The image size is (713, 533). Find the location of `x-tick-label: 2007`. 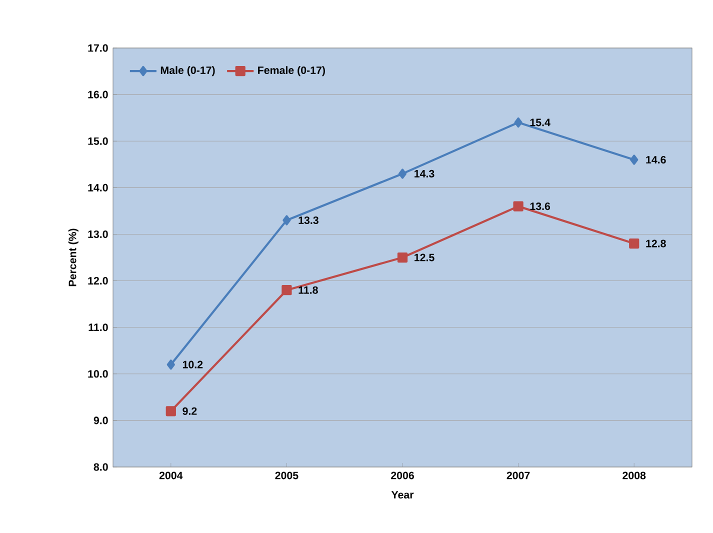

x-tick-label: 2007 is located at coordinates (518, 476).